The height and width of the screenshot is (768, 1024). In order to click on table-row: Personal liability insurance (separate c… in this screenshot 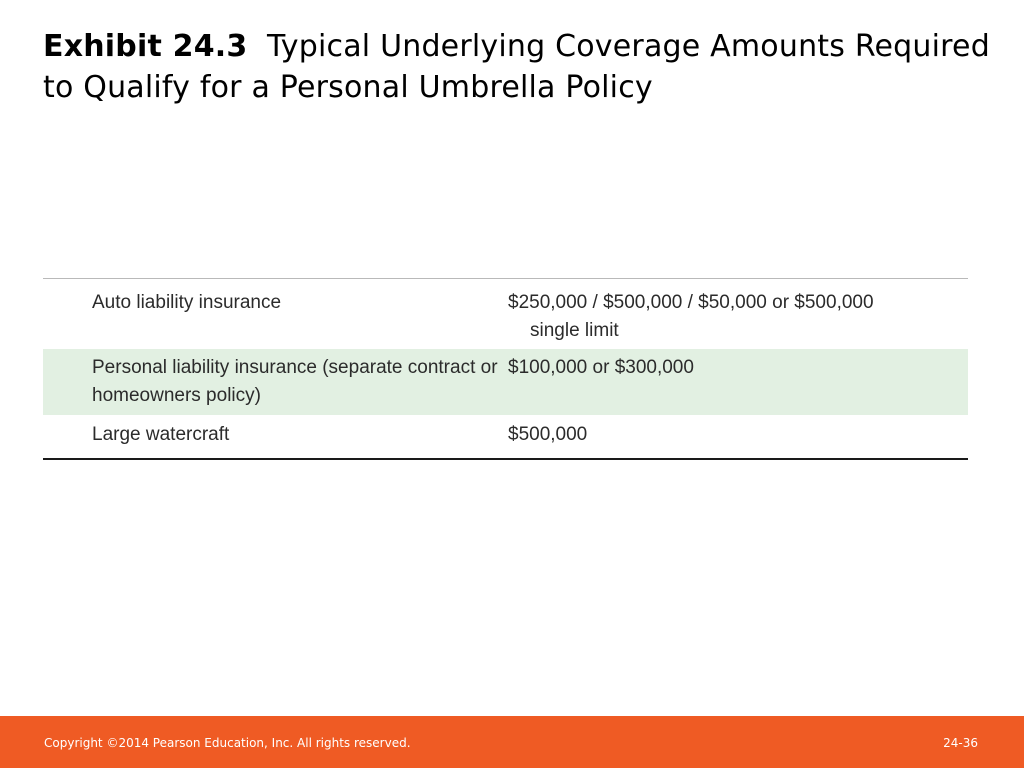, I will do `click(505, 382)`.